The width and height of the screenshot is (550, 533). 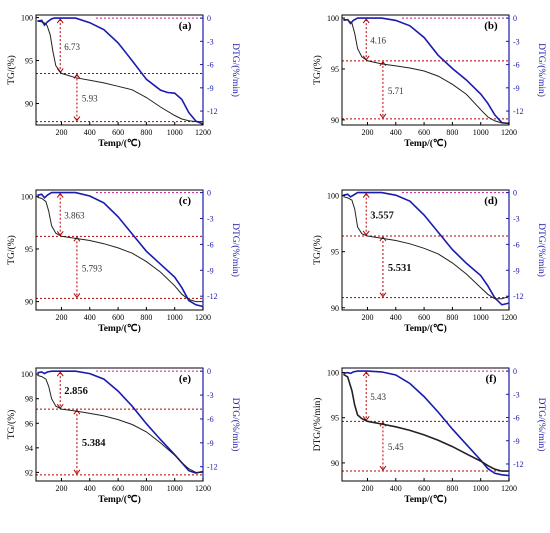 I want to click on panel-label: (a), so click(x=185, y=26).